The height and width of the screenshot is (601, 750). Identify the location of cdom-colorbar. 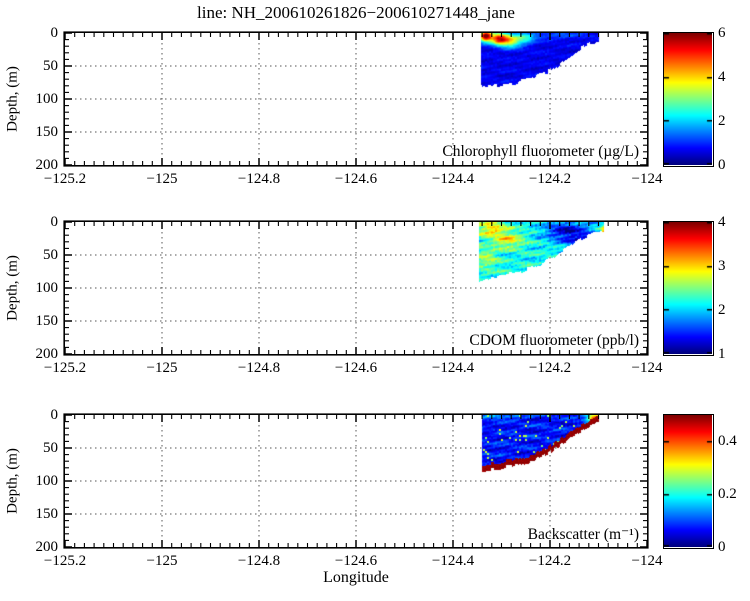
(688, 288).